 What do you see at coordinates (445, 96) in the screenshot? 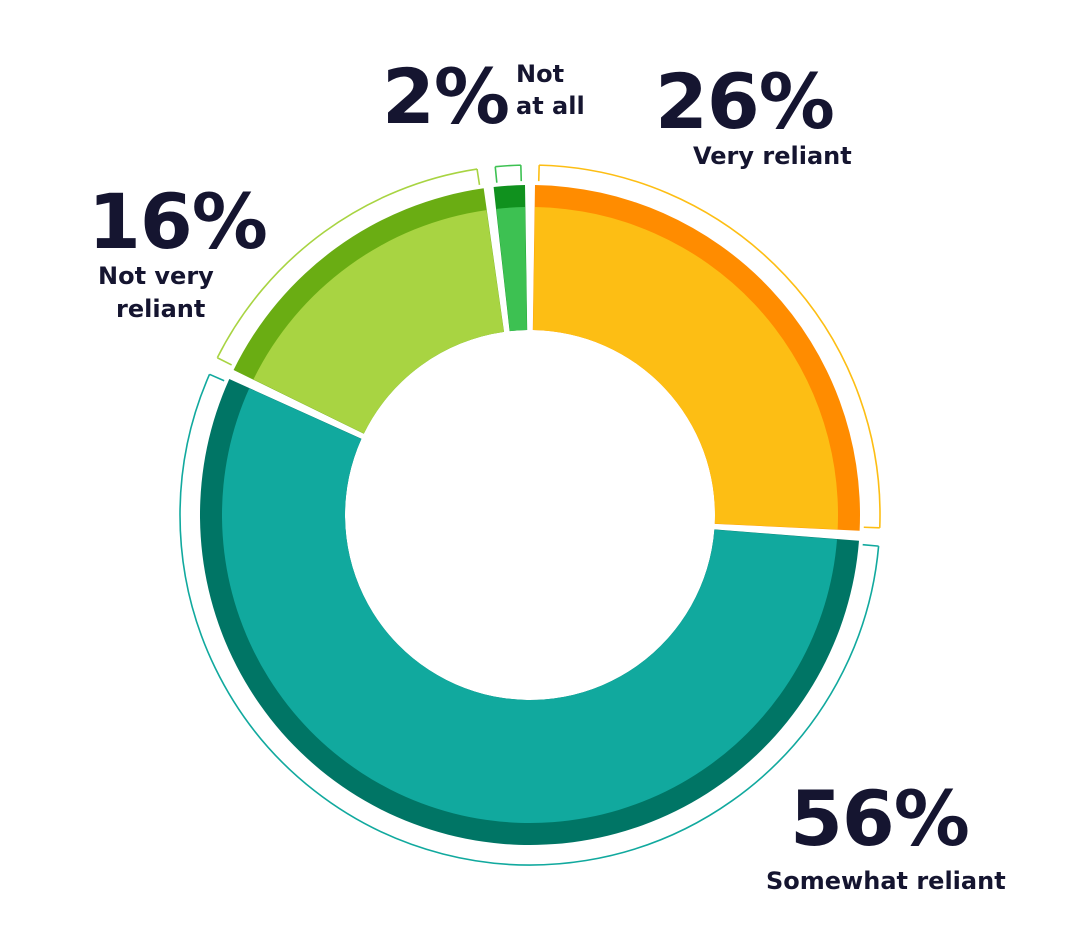
I see `not-at-all-percent: 2%` at bounding box center [445, 96].